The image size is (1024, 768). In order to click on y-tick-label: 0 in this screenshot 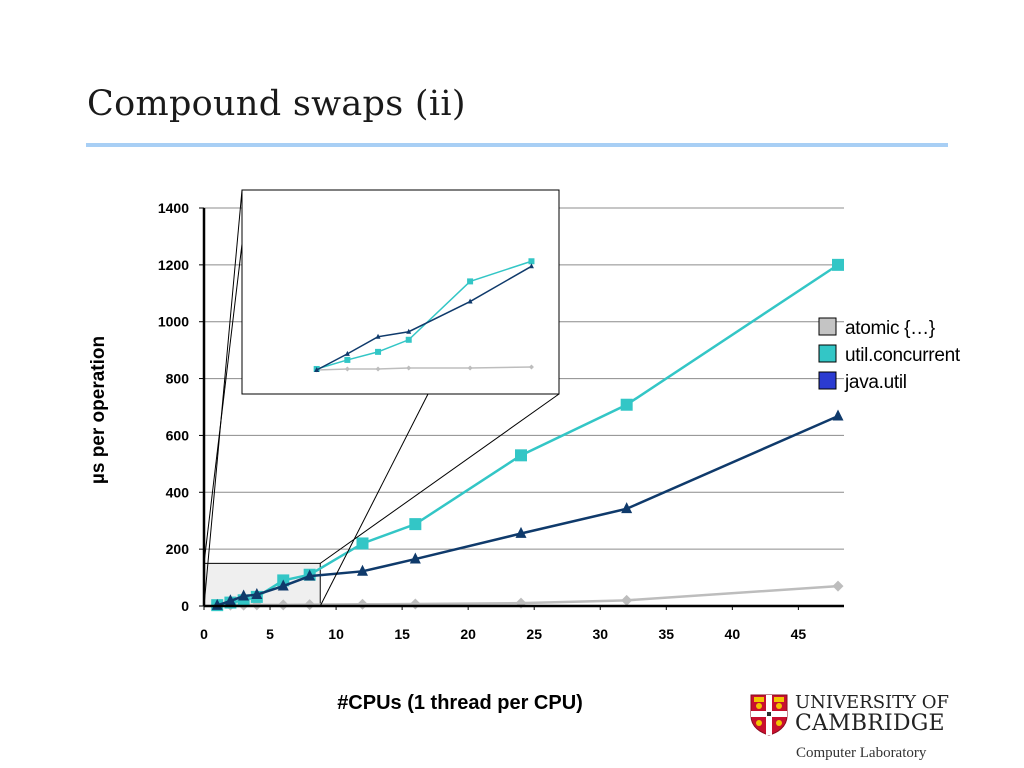, I will do `click(185, 606)`.